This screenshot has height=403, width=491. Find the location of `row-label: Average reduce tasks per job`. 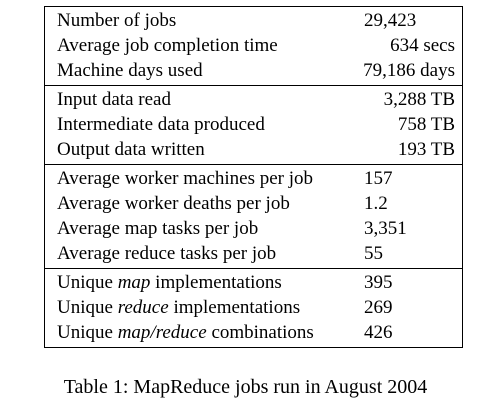

row-label: Average reduce tasks per job is located at coordinates (167, 253).